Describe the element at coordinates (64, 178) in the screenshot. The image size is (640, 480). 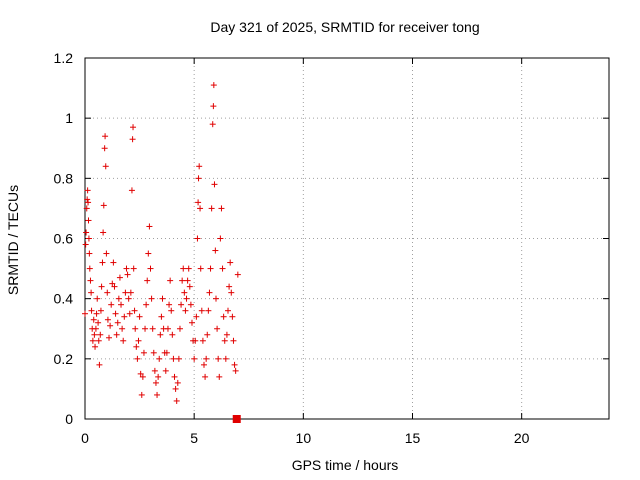
I see `y-tick-label: 0.8` at that location.